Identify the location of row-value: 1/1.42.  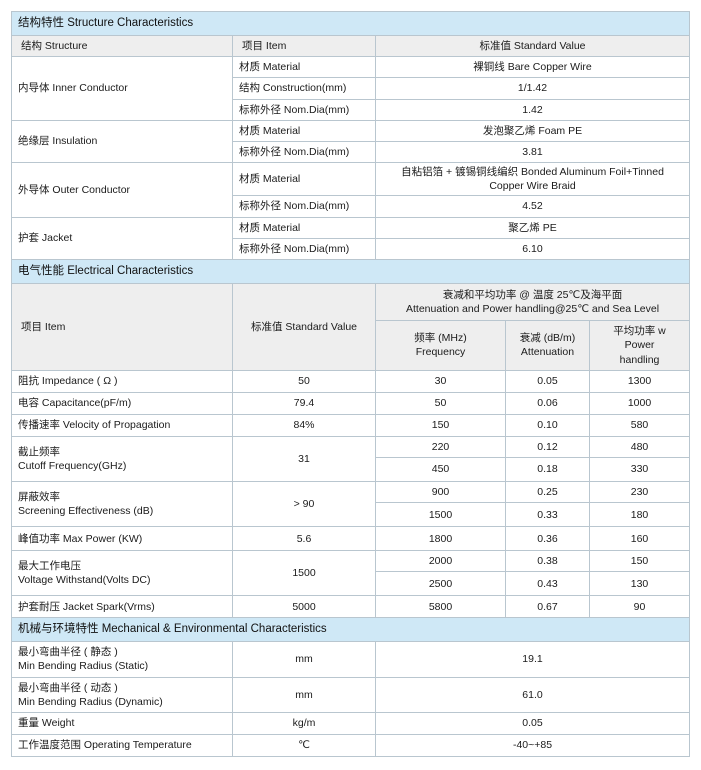
(532, 88).